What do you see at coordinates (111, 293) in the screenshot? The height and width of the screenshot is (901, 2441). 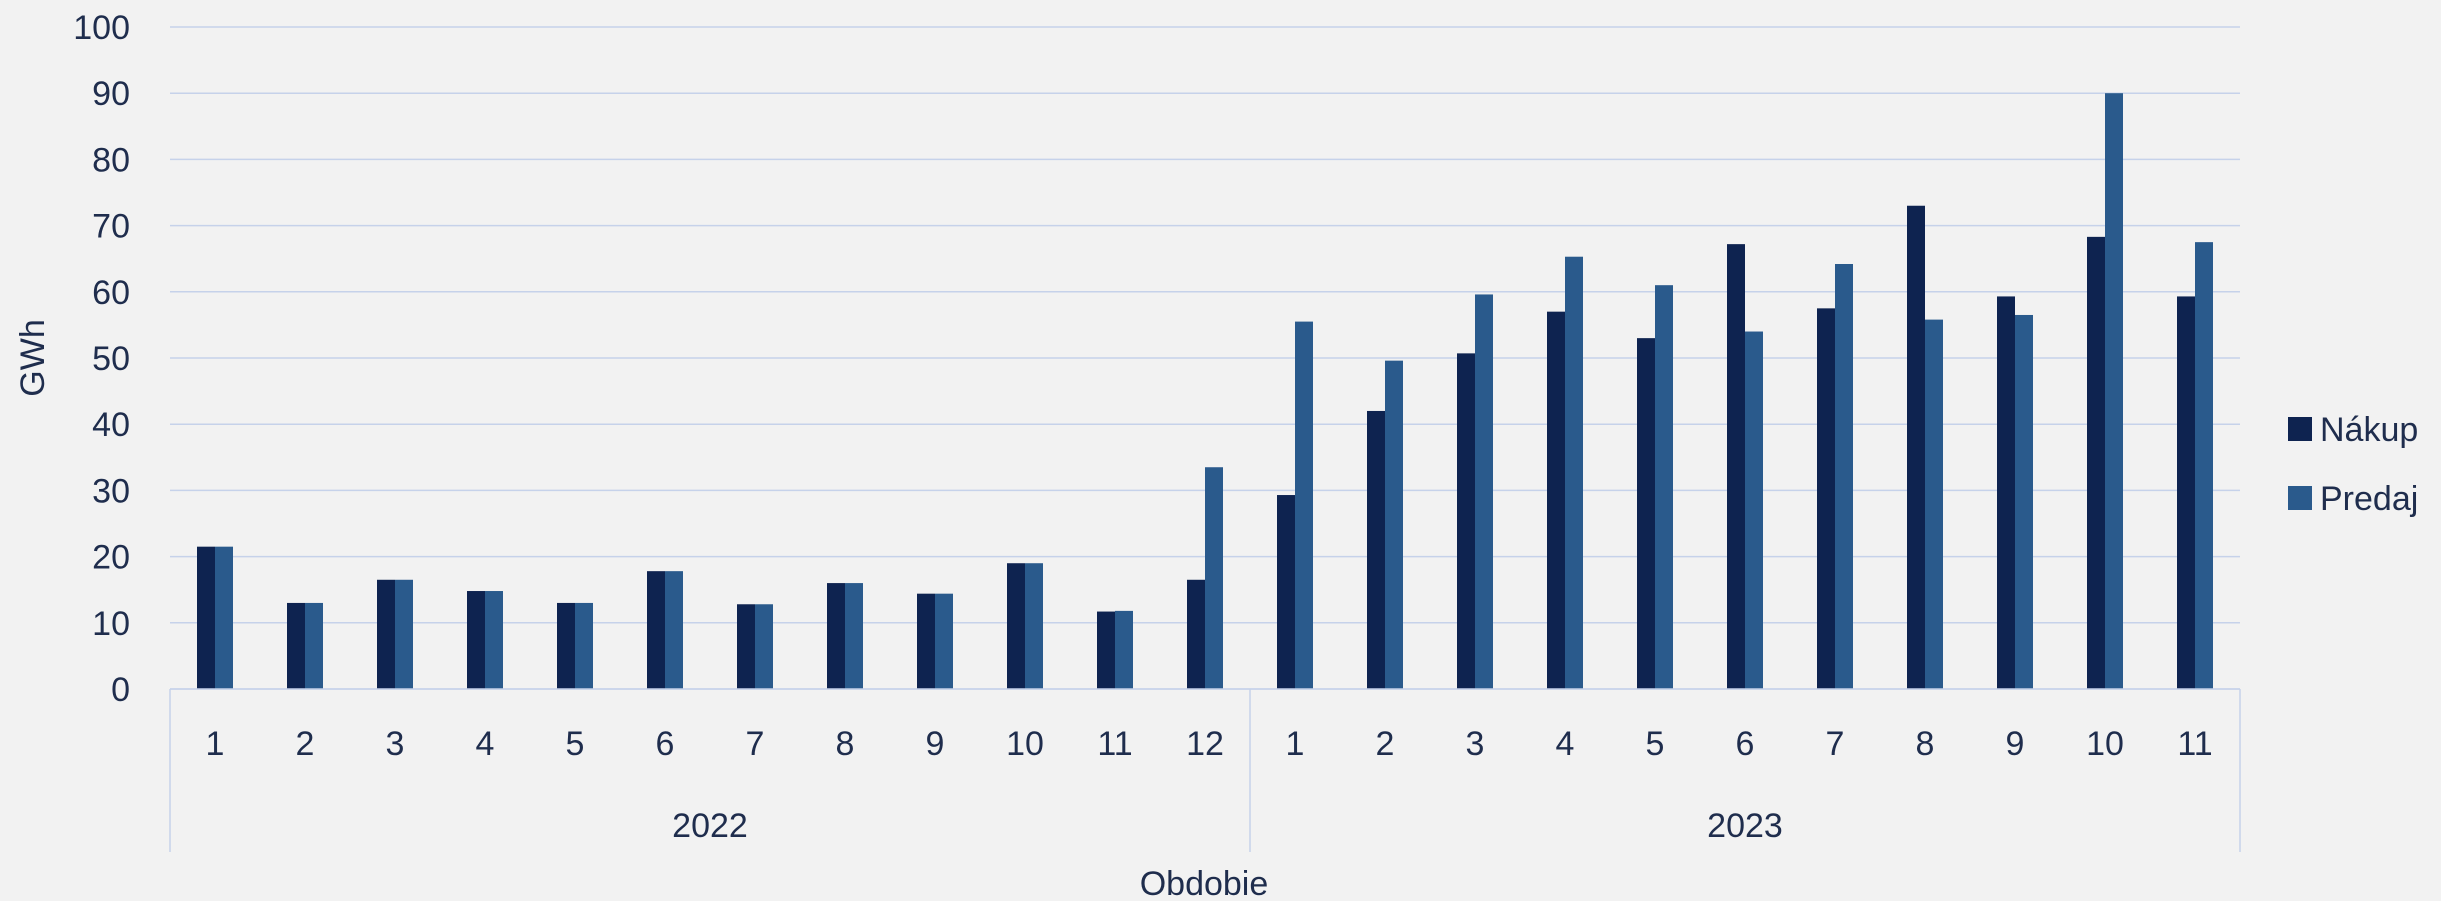 I see `y-tick-label: 60` at bounding box center [111, 293].